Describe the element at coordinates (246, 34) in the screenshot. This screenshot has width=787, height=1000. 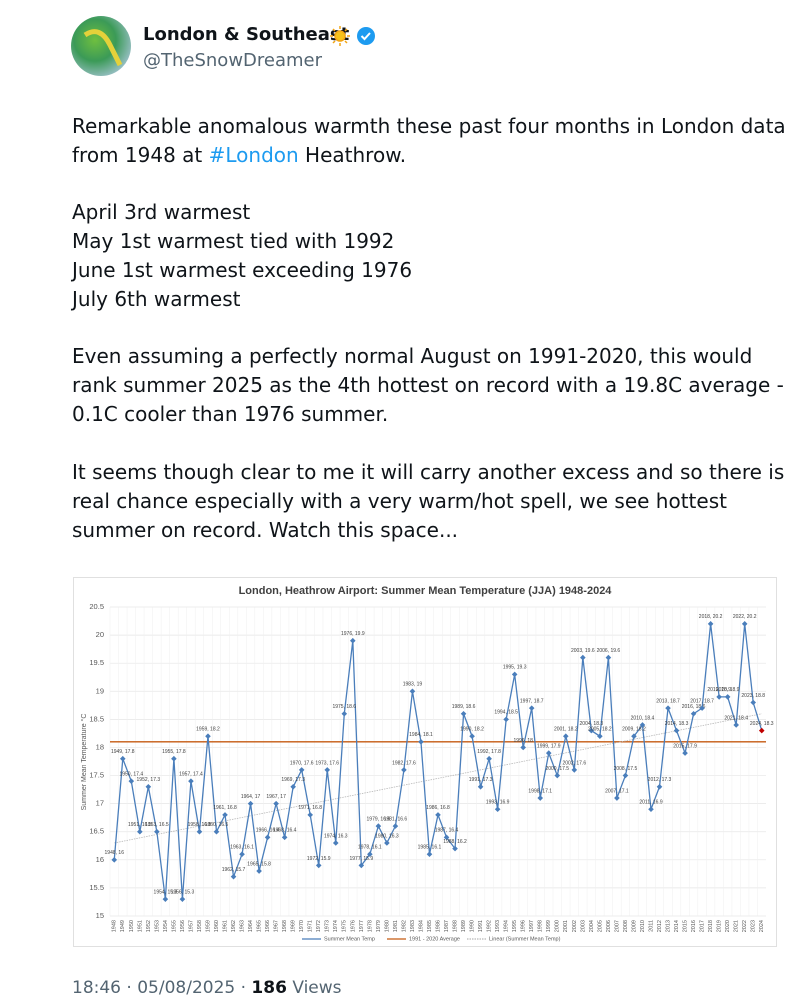
I see `author-name: London & Southeast` at that location.